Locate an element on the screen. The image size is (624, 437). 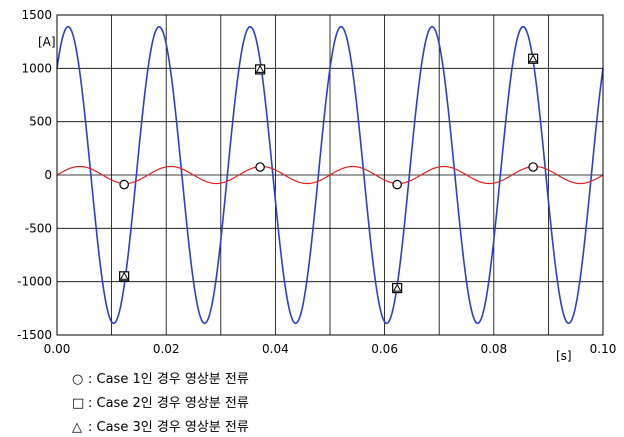
y-axis-label: [A] is located at coordinates (47, 42).